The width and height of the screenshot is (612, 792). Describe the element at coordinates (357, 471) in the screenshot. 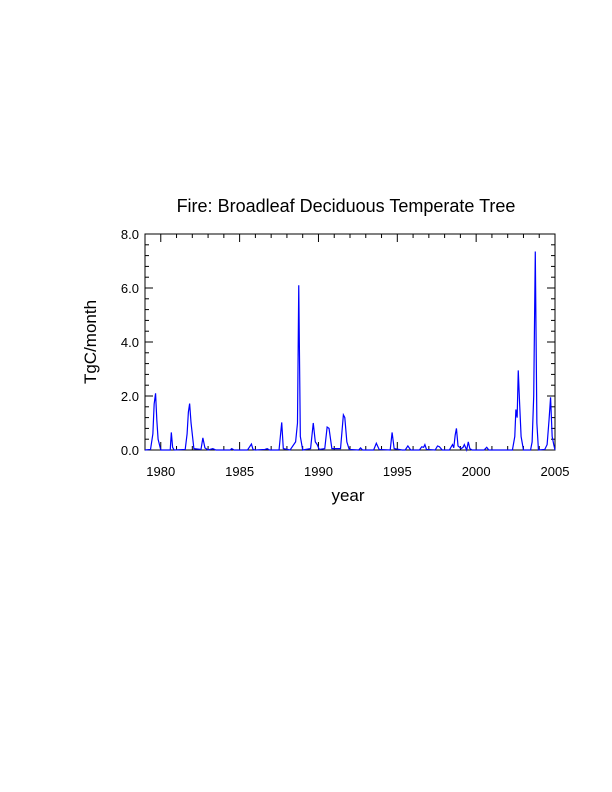

I see `x-tick-labels: 1980 1985 1990 1995 2000 2005` at that location.